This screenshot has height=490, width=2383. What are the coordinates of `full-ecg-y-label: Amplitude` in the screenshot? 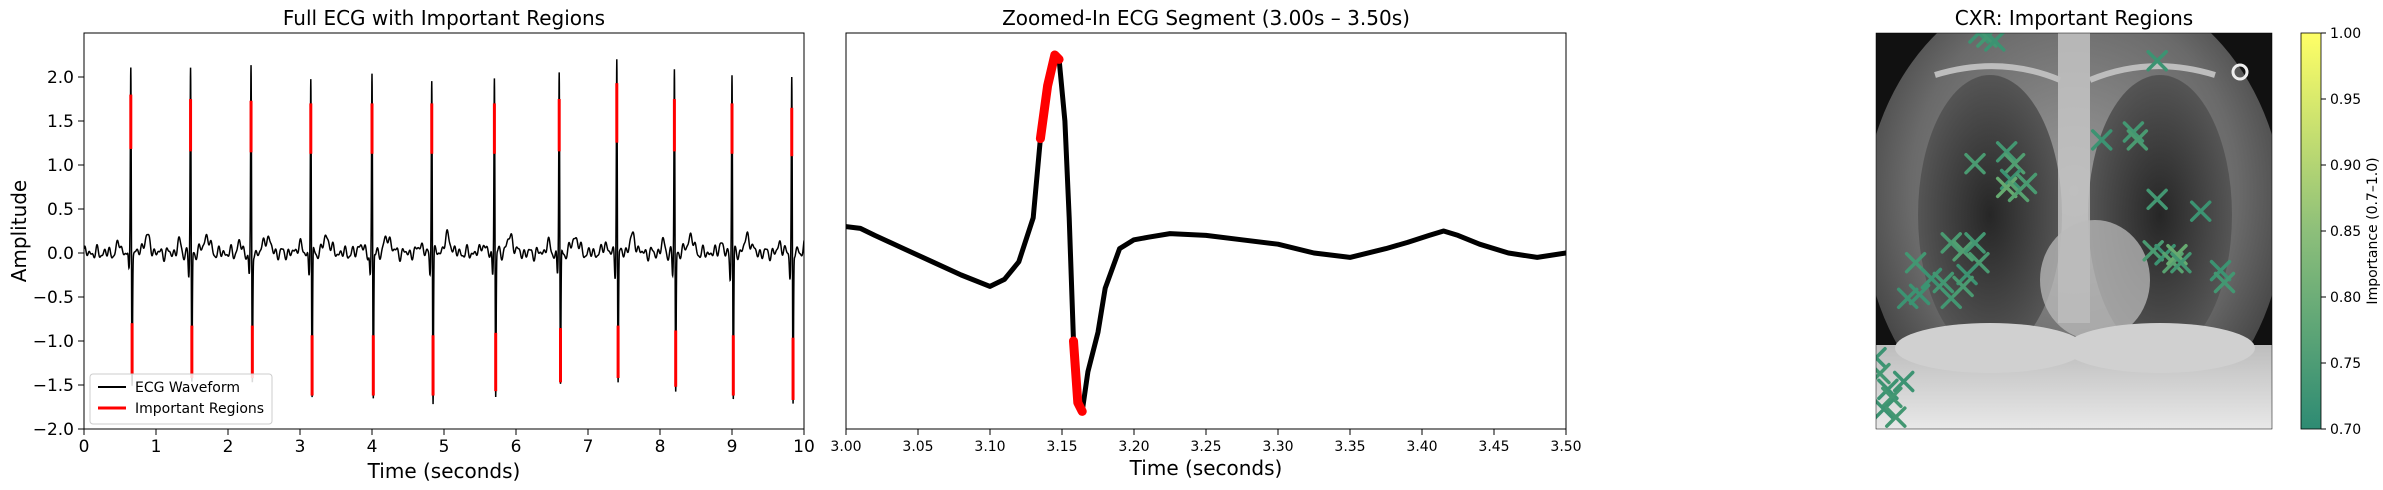 It's located at (19, 231).